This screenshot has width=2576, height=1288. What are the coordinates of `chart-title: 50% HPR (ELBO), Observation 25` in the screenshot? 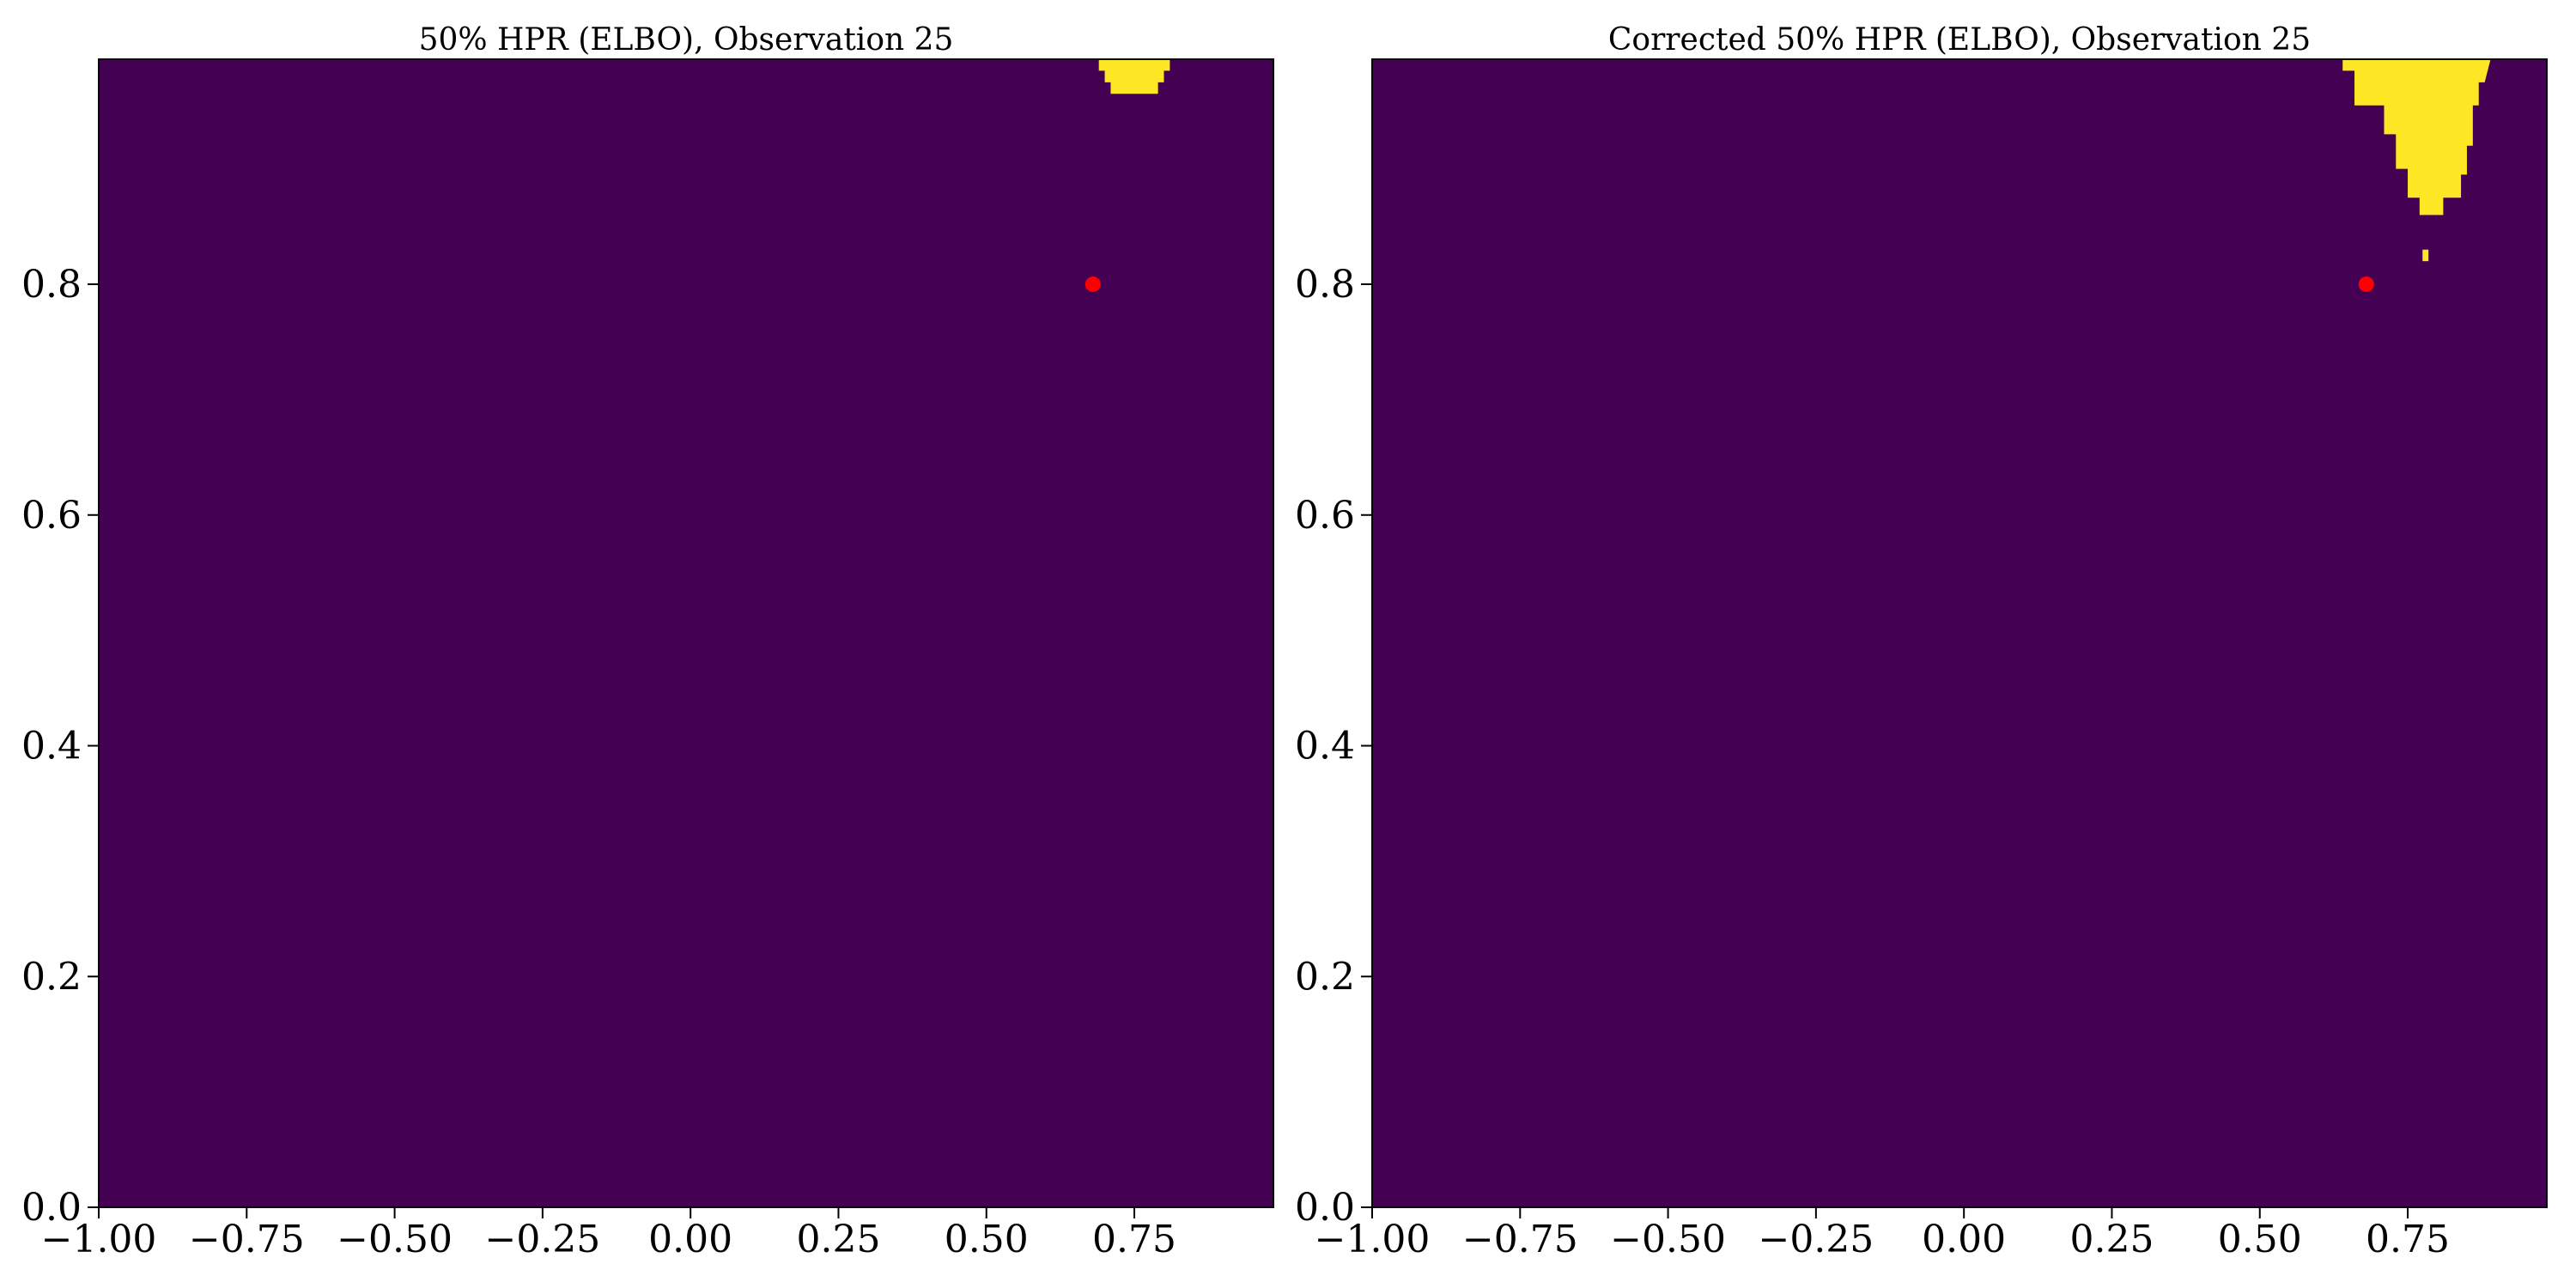 It's located at (686, 40).